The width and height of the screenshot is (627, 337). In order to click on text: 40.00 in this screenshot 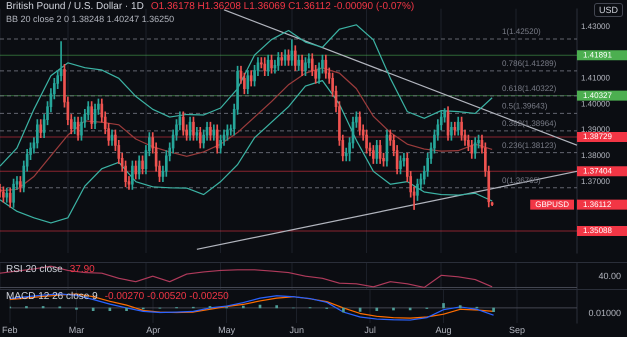, I will do `click(609, 276)`.